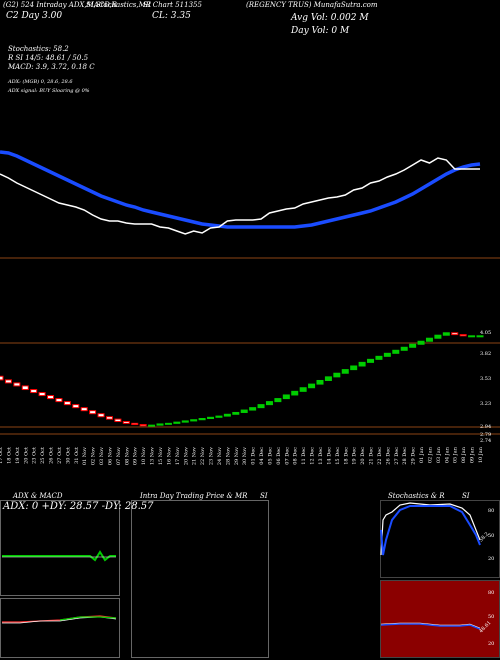  Describe the element at coordinates (2, 455) in the screenshot. I see `x-tick-label: 17 Oct` at that location.